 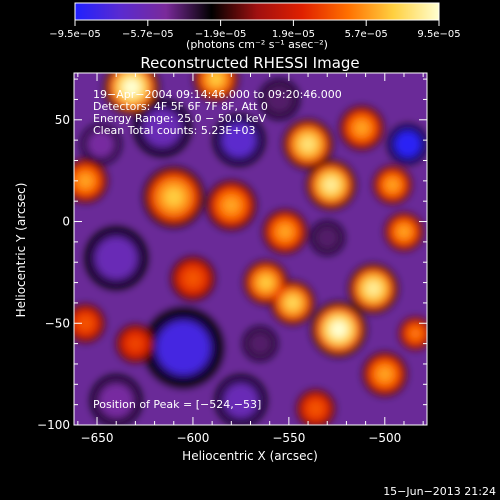 What do you see at coordinates (217, 94) in the screenshot?
I see `annotation-line: 19−Apr−2004 09:14:46.000 to 09:20:46.000` at bounding box center [217, 94].